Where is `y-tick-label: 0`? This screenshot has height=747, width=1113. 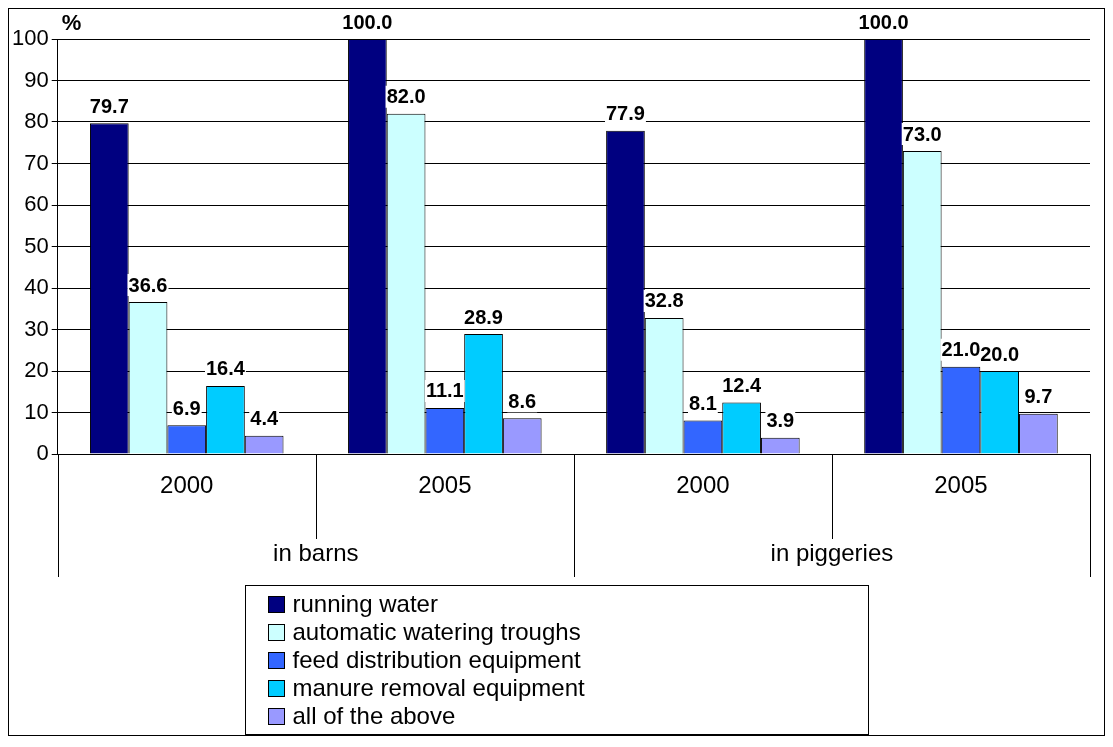 y-tick-label: 0 is located at coordinates (42, 453).